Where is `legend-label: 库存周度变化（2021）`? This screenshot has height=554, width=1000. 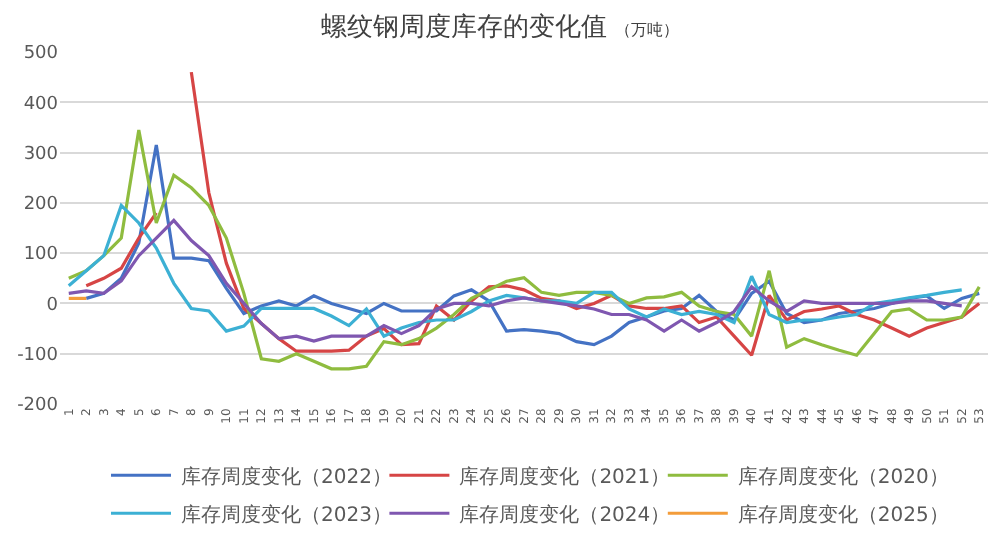 legend-label: 库存周度变化（2021） is located at coordinates (565, 477).